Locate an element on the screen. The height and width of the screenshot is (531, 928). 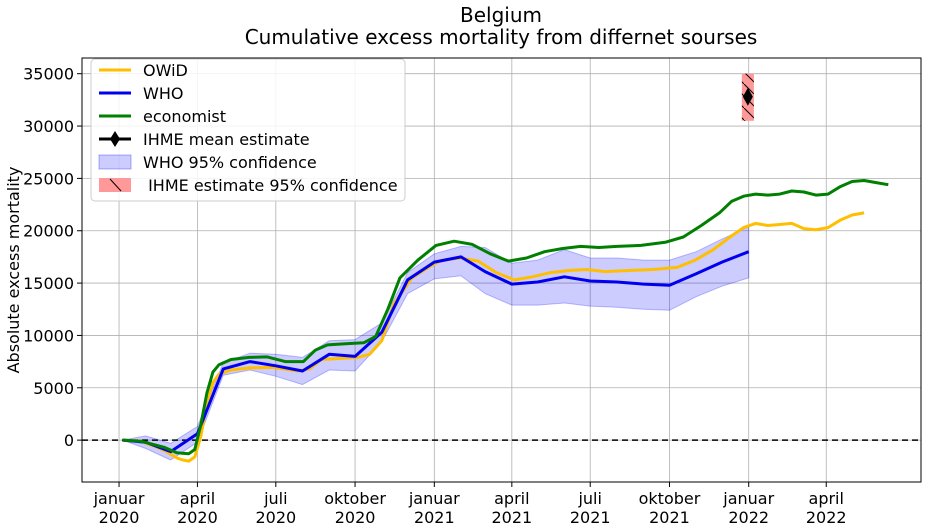
y-ticks: 0 5000 10000 15000 20000 25000 30000 35000 is located at coordinates (52, 257).